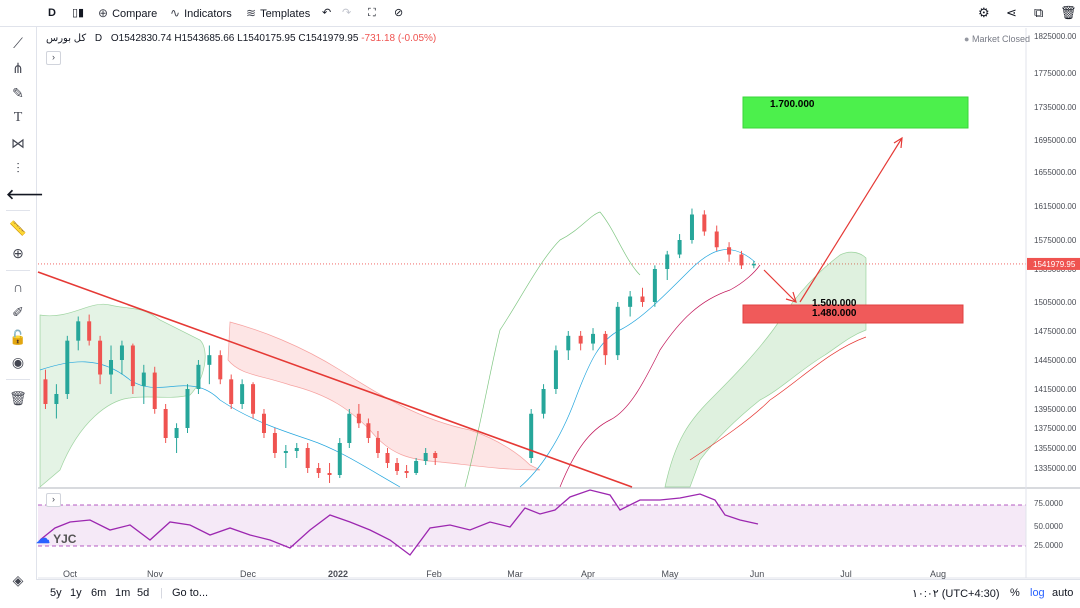 Image resolution: width=1080 pixels, height=608 pixels. I want to click on price-tick-label: 1655000.00, so click(1055, 172).